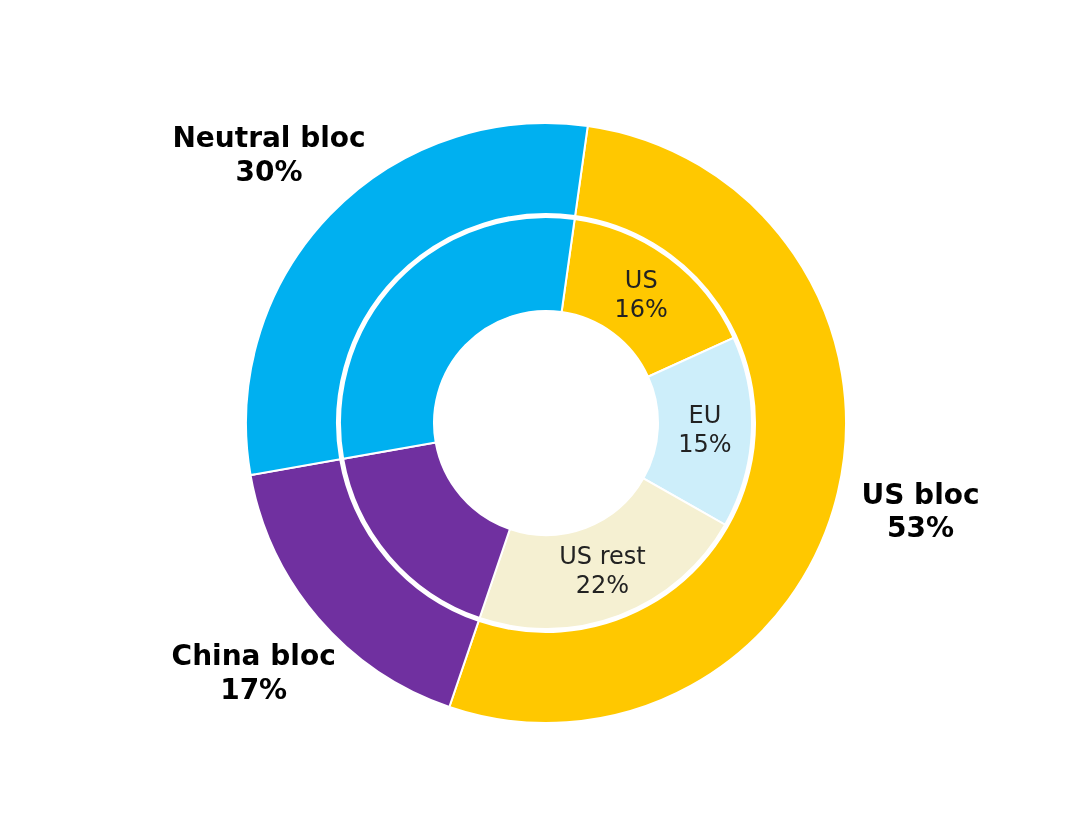  I want to click on data-label: 15%, so click(705, 443).